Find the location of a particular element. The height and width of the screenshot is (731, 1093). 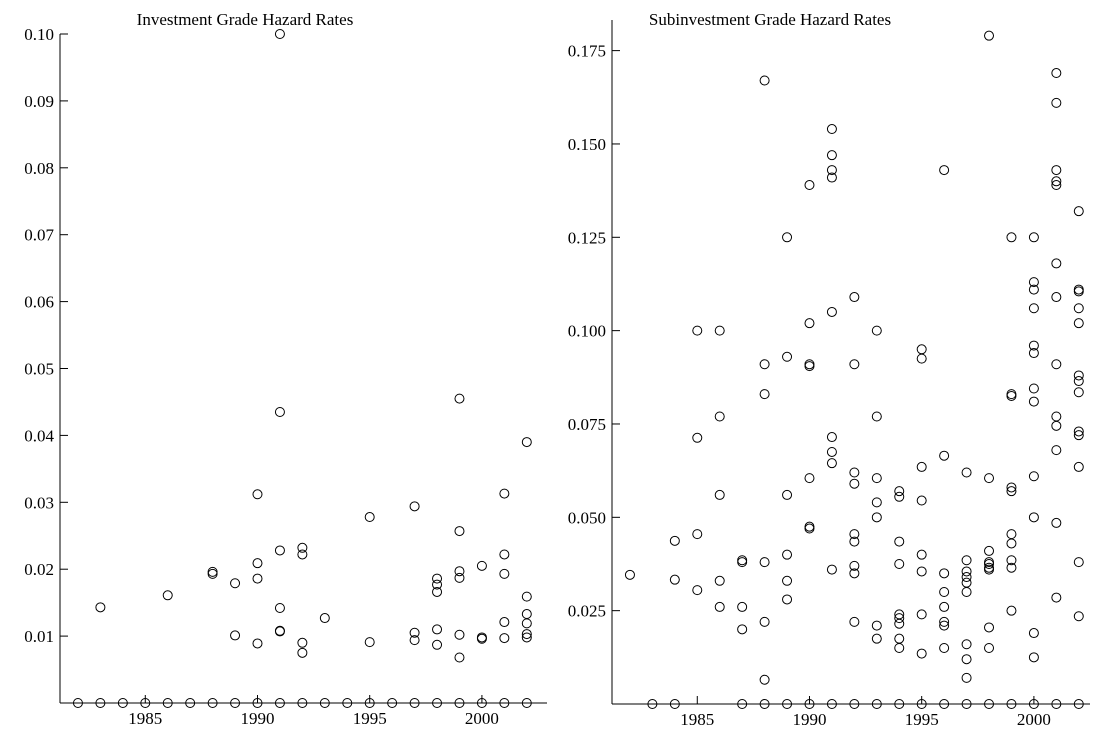

chart-title: Investment Grade Hazard Rates is located at coordinates (245, 19).